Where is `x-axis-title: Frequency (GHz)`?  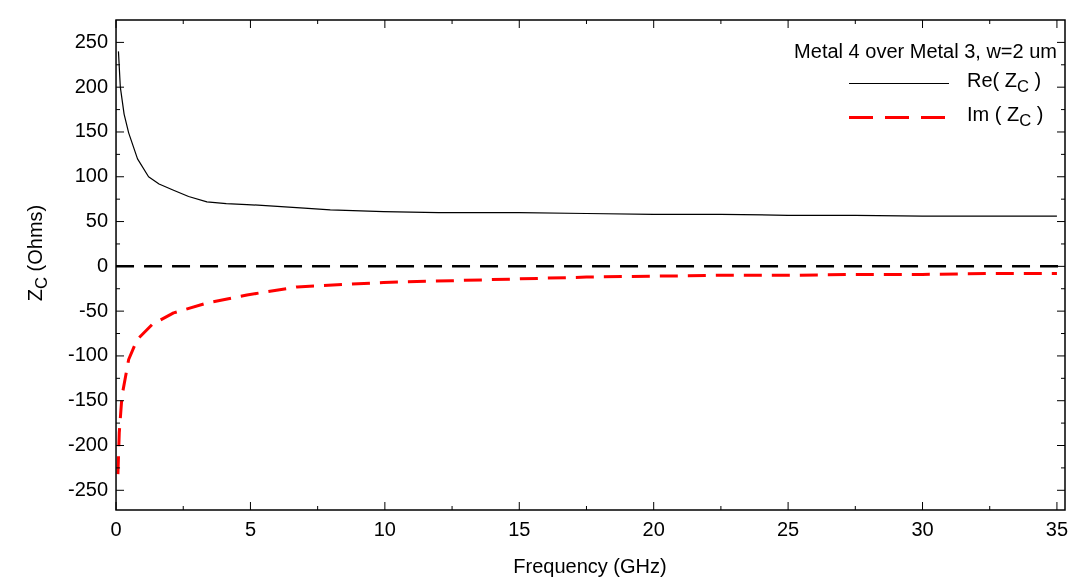 x-axis-title: Frequency (GHz) is located at coordinates (590, 566).